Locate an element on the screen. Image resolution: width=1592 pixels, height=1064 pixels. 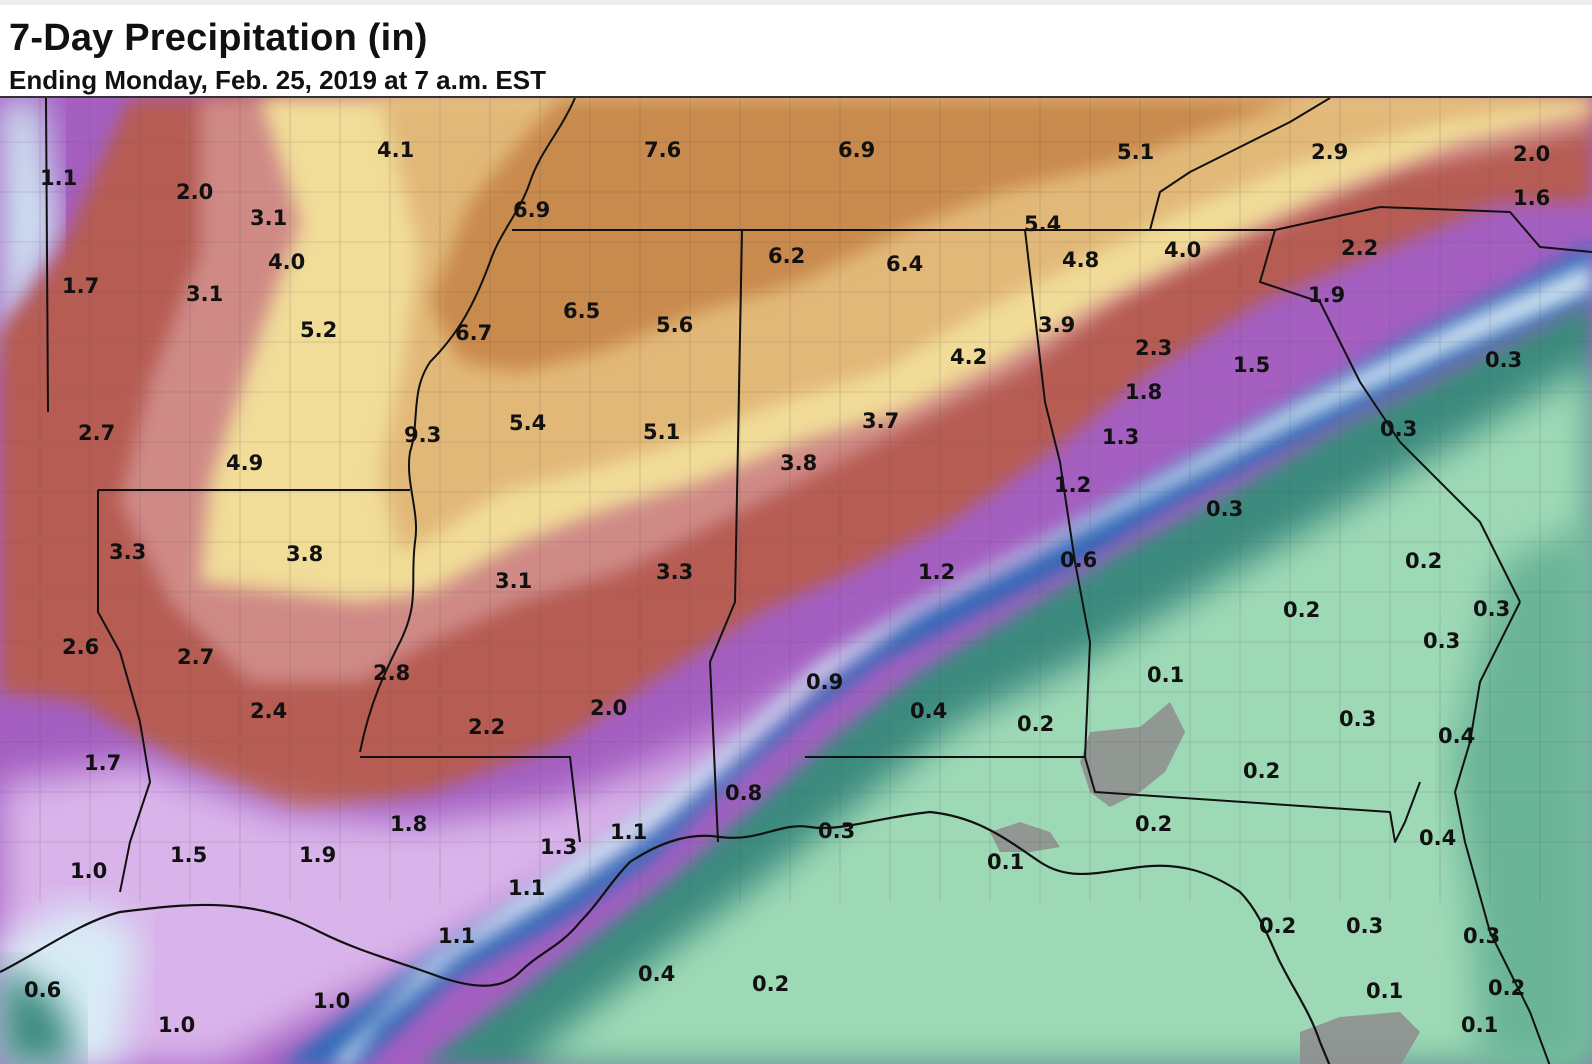
border-ky-va is located at coordinates (1240, 164).